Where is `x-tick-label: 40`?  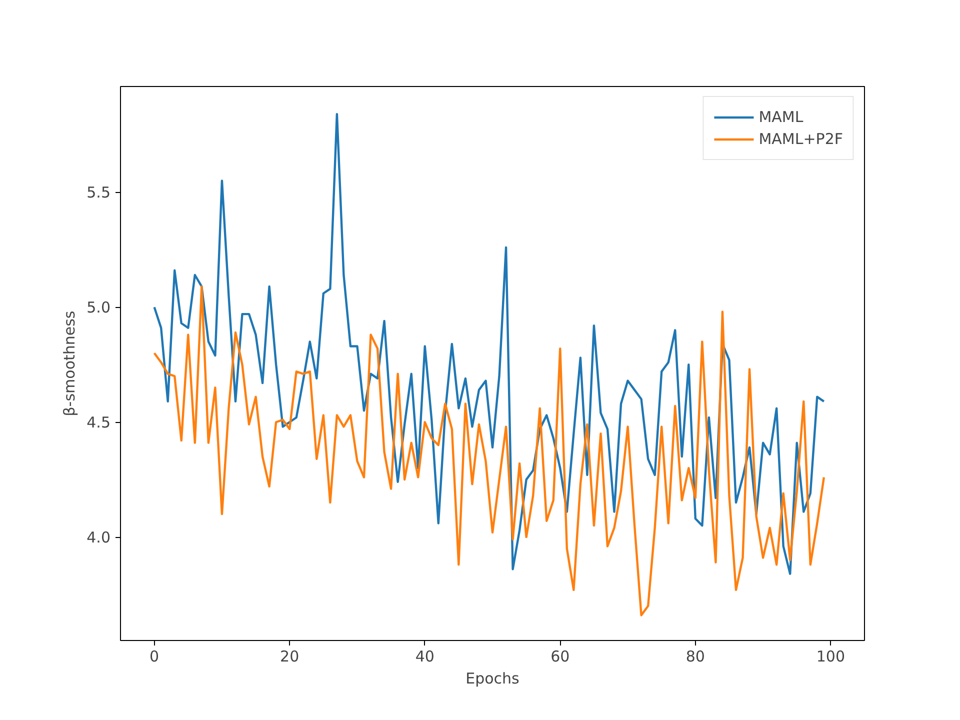
x-tick-label: 40 is located at coordinates (424, 657).